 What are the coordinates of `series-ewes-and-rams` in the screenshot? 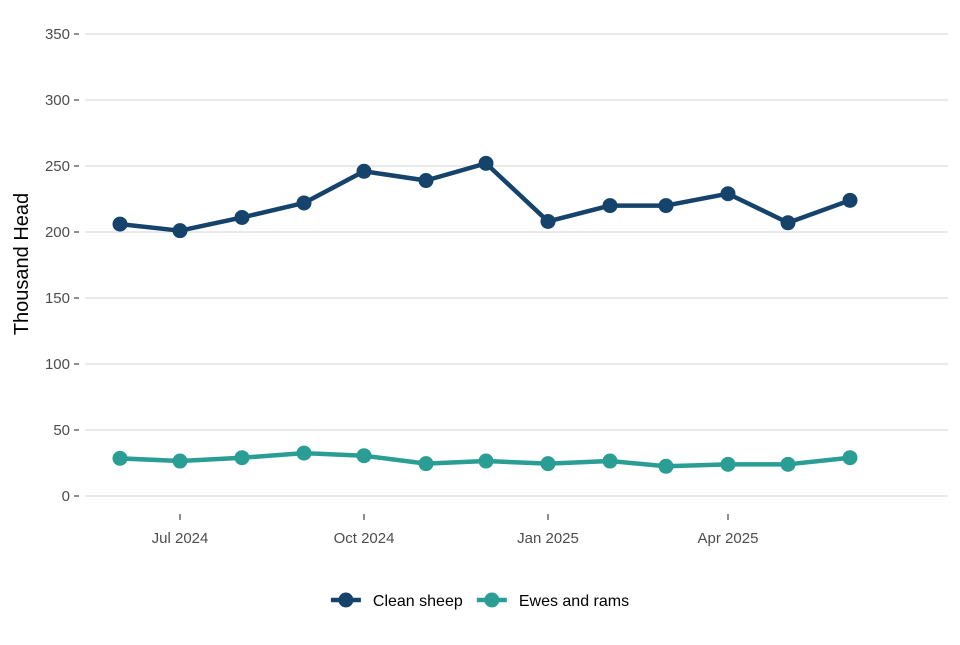 It's located at (485, 459).